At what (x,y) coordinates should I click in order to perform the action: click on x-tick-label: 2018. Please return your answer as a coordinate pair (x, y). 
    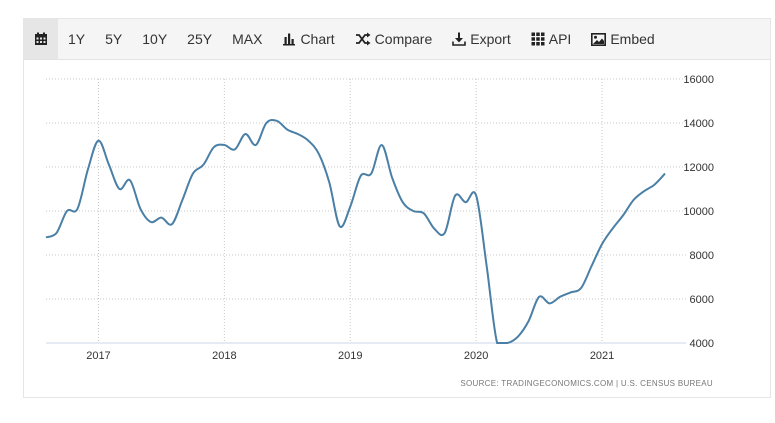
    Looking at the image, I should click on (224, 356).